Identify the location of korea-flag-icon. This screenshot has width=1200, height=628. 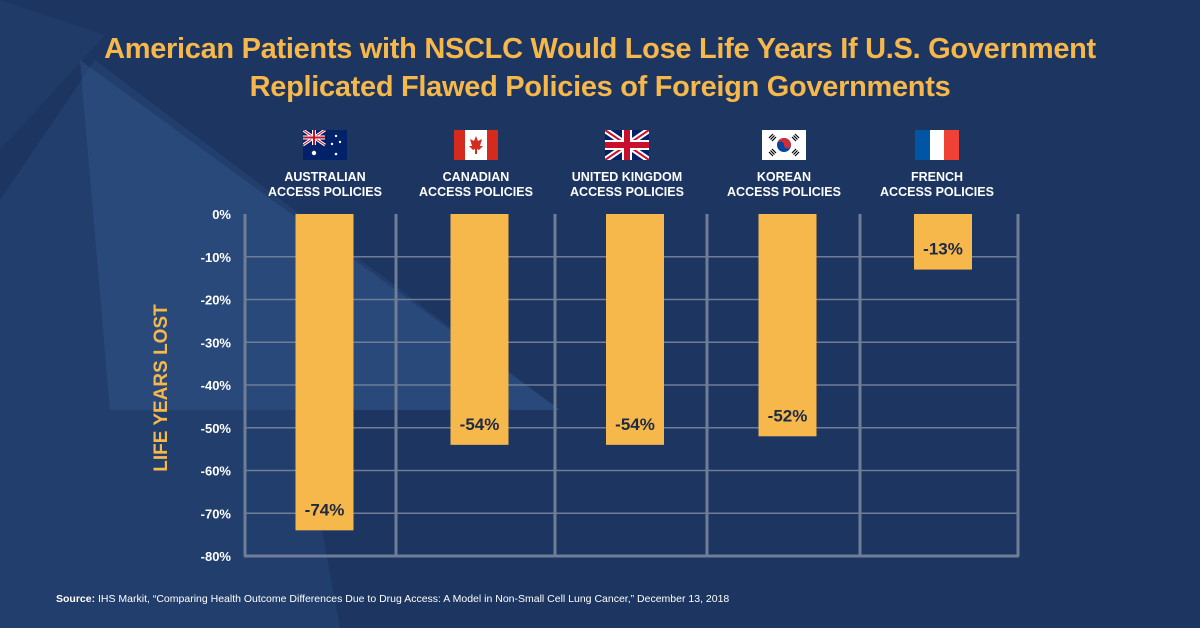
(784, 145).